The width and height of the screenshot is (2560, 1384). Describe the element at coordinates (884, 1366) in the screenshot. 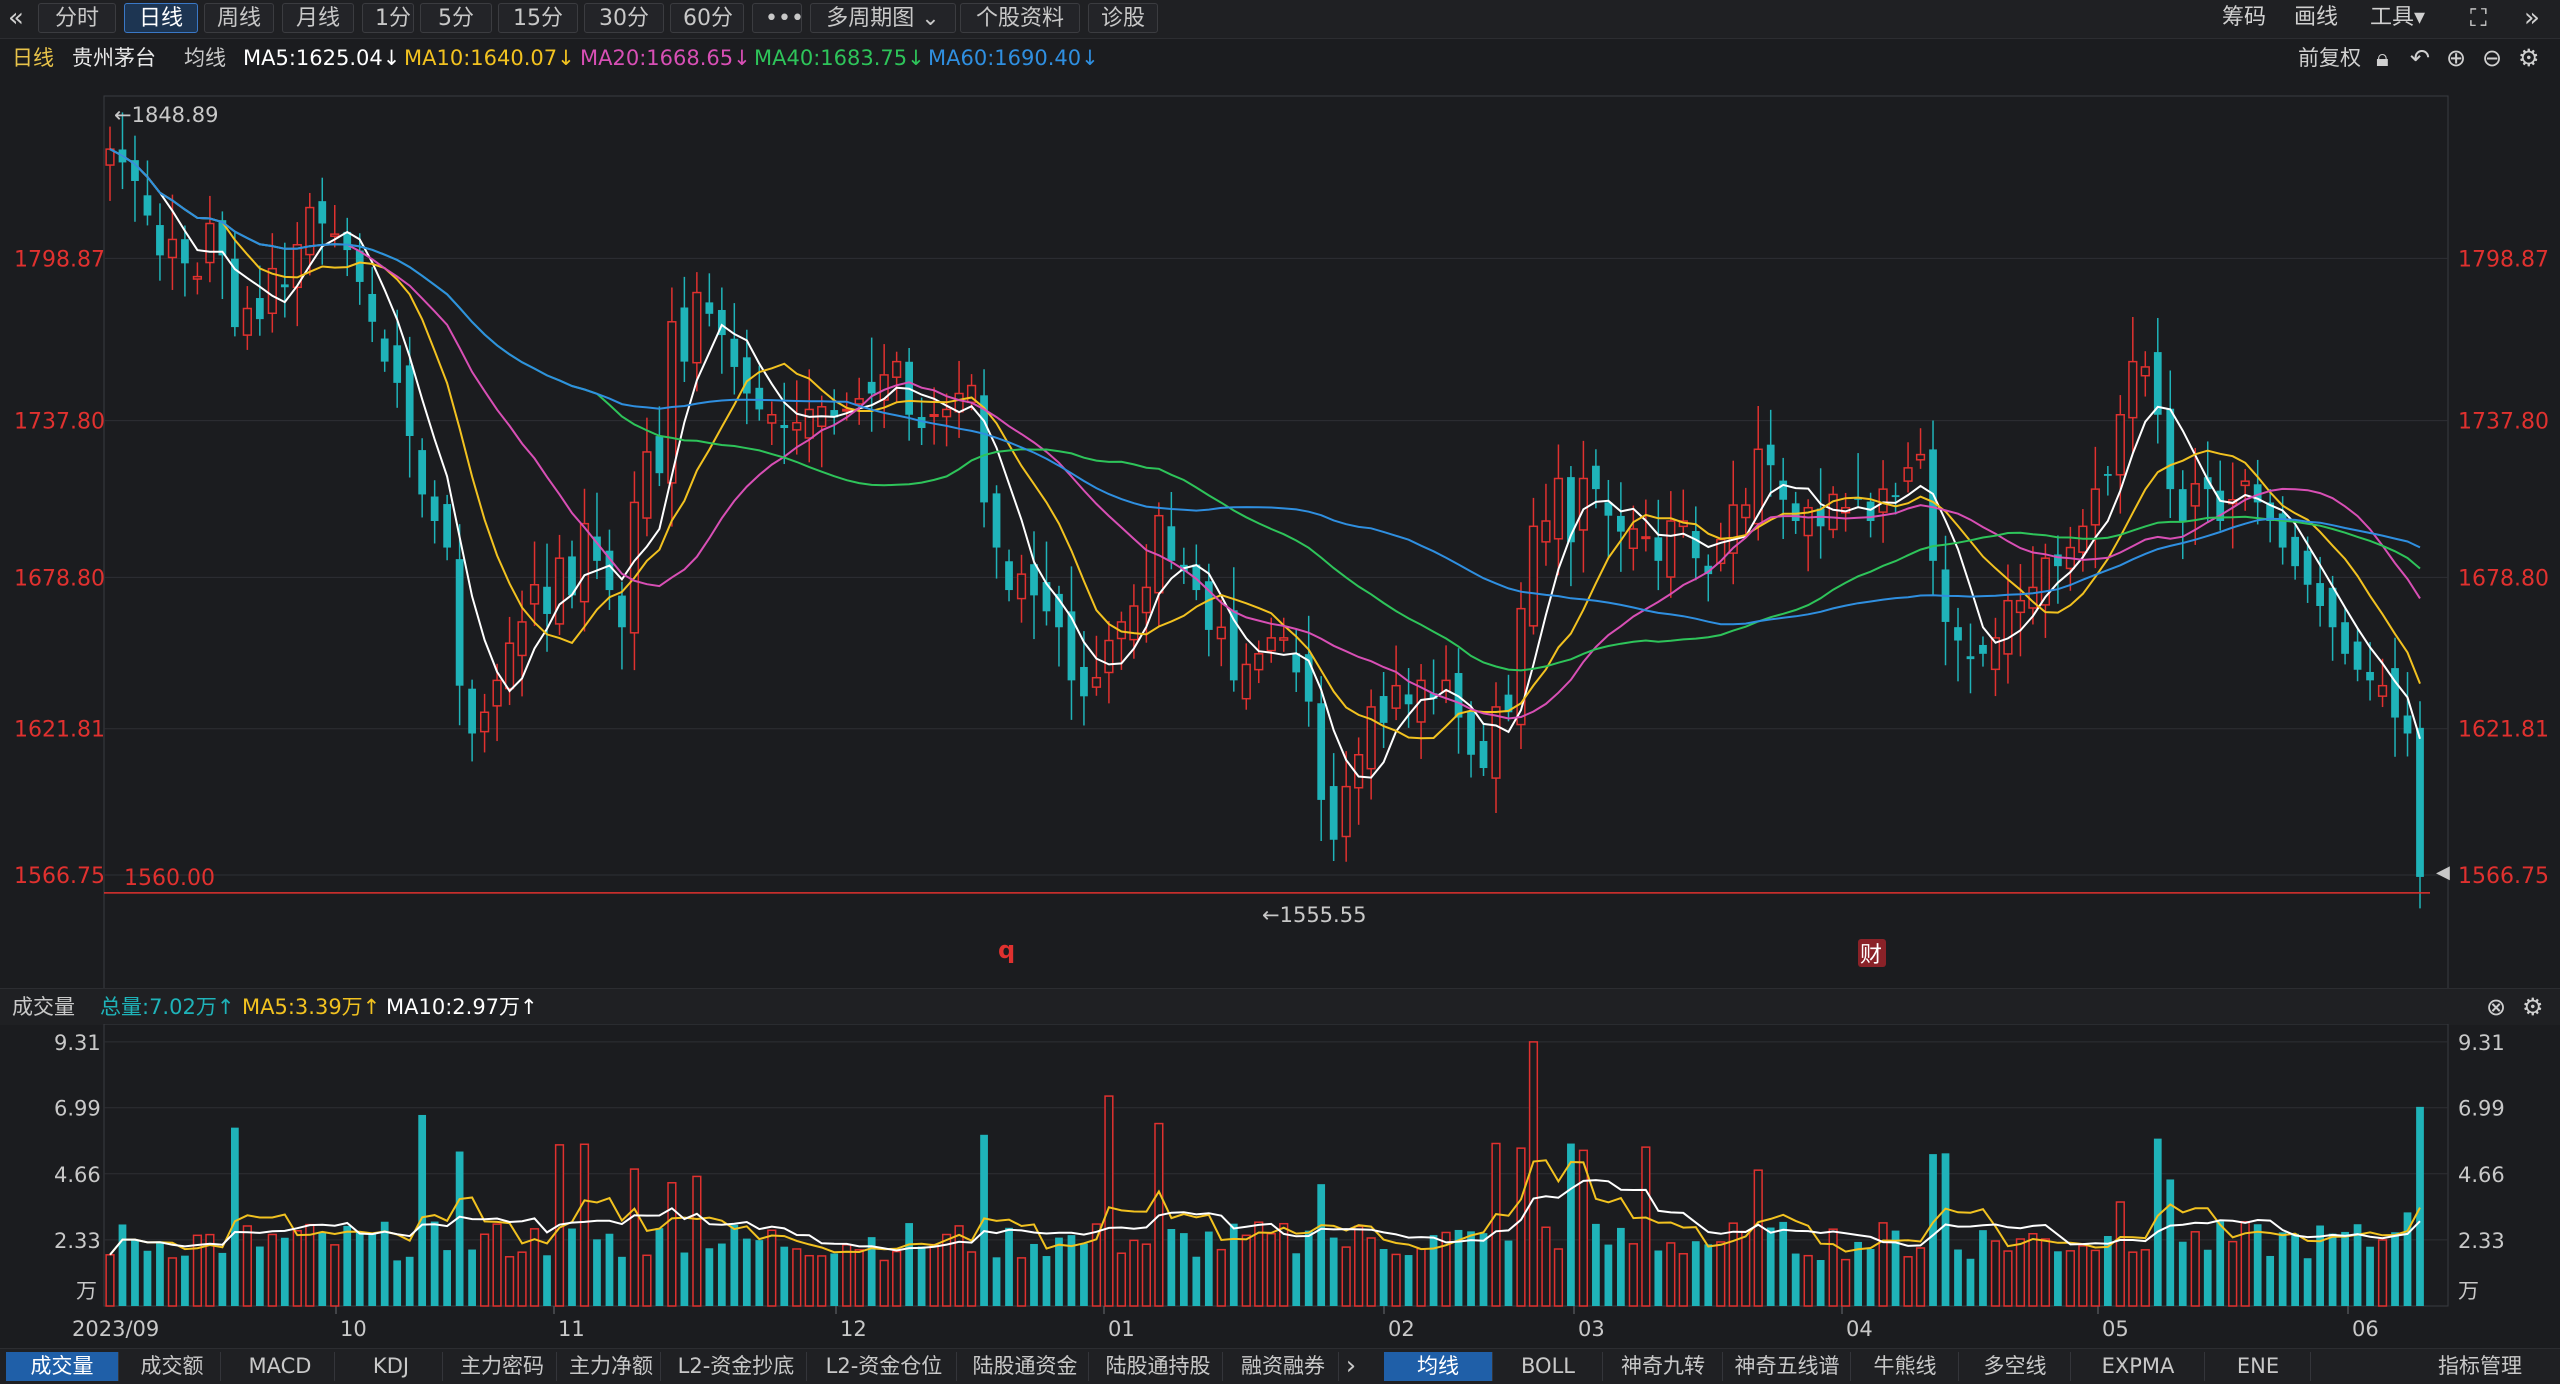

I see `indicator-tab-7: L2-资金仓位` at that location.